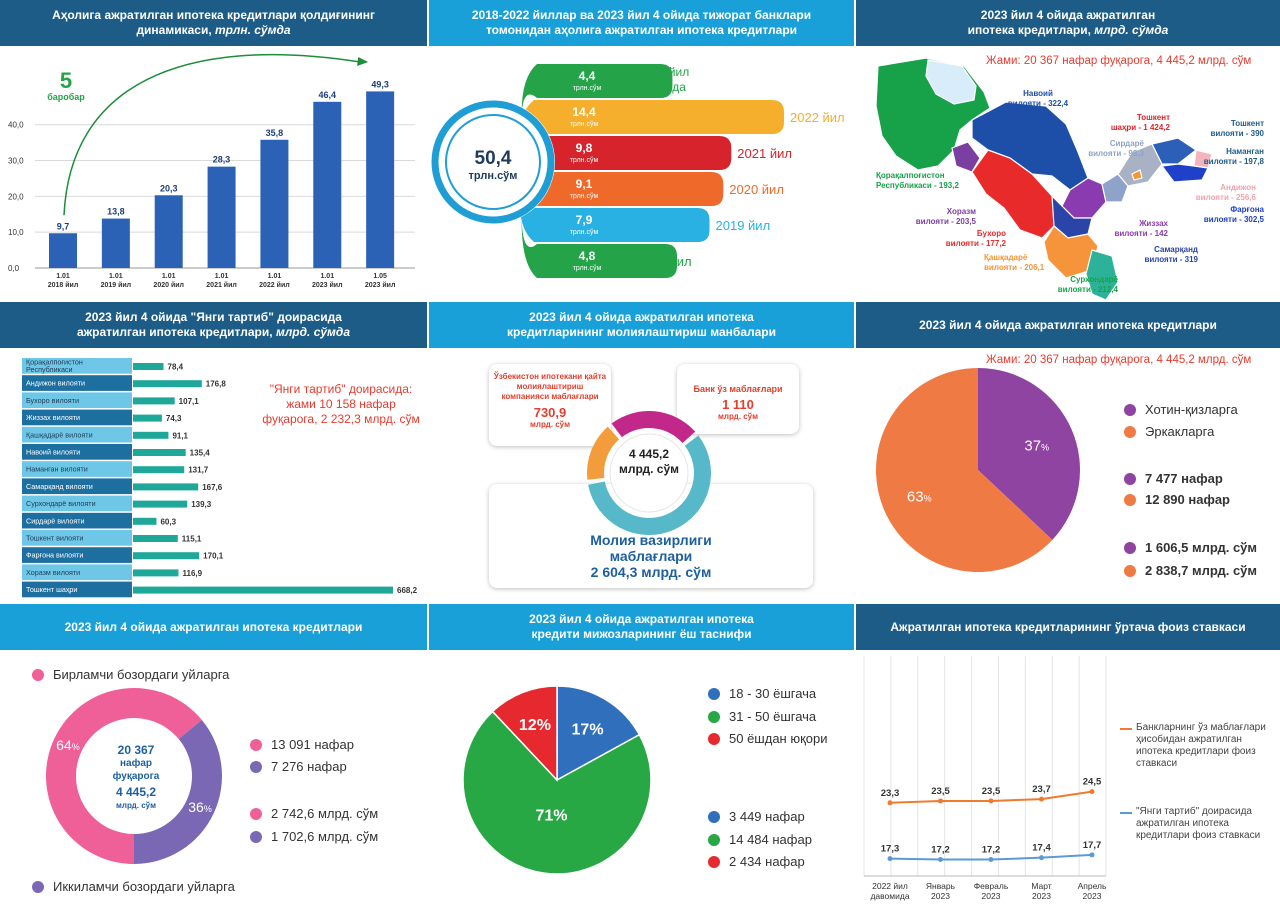  Describe the element at coordinates (1234, 161) in the screenshot. I see `map-region-value: вилояти - 197,8` at that location.